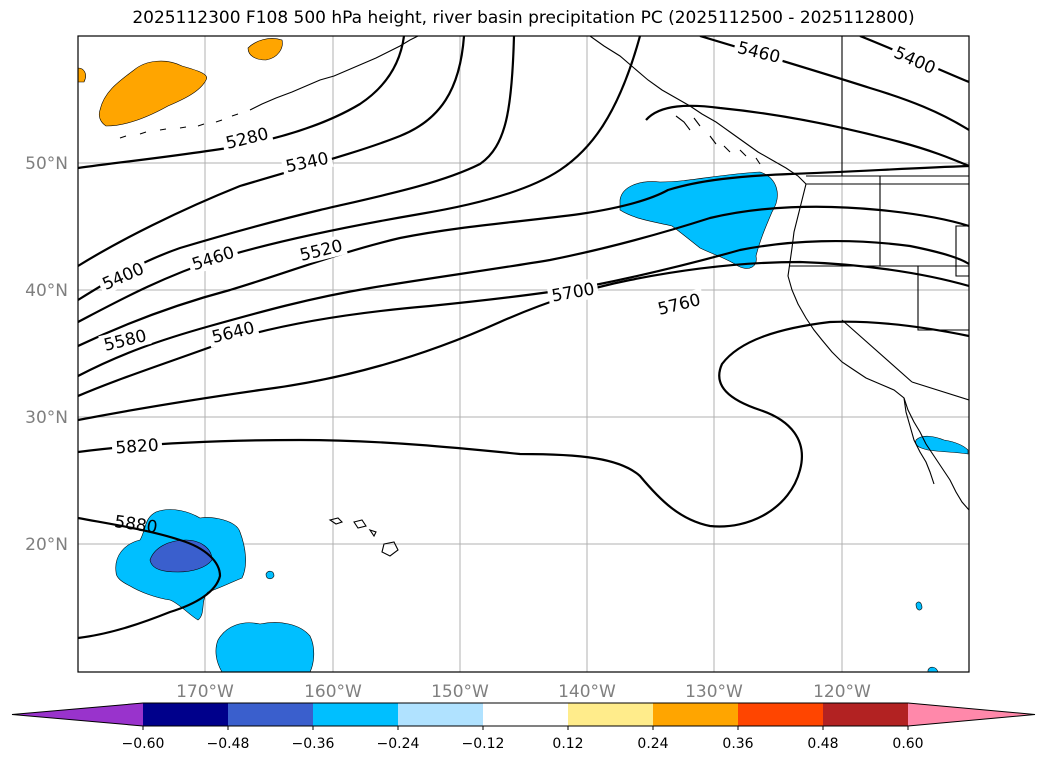 The image size is (1047, 765). Describe the element at coordinates (879, 288) in the screenshot. I see `state-borders` at that location.